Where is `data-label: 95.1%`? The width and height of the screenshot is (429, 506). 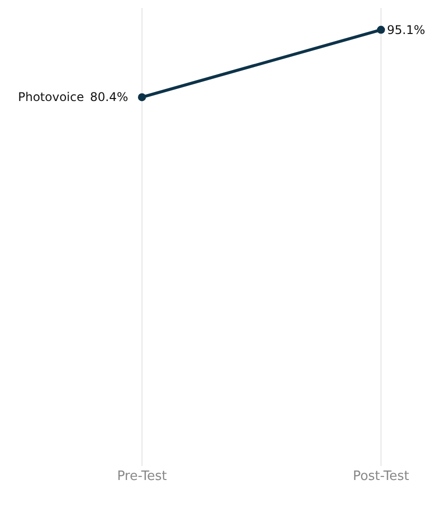 data-label: 95.1% is located at coordinates (406, 30).